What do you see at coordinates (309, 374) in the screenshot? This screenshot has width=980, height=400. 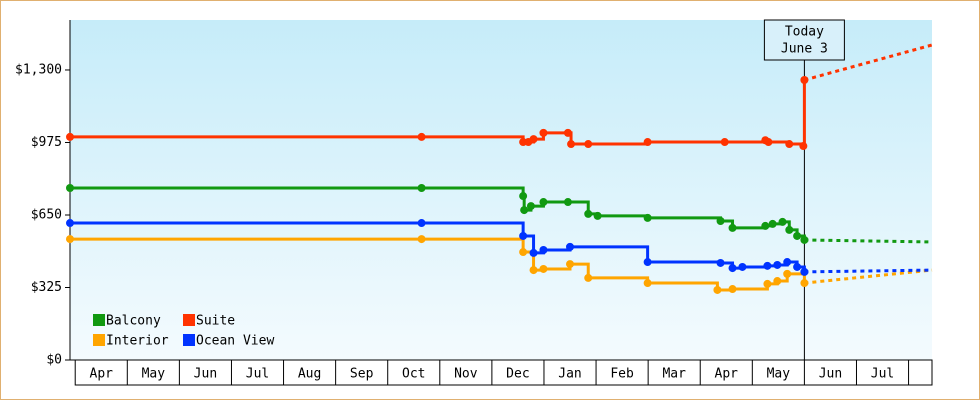 I see `x-tick-label: Aug` at bounding box center [309, 374].